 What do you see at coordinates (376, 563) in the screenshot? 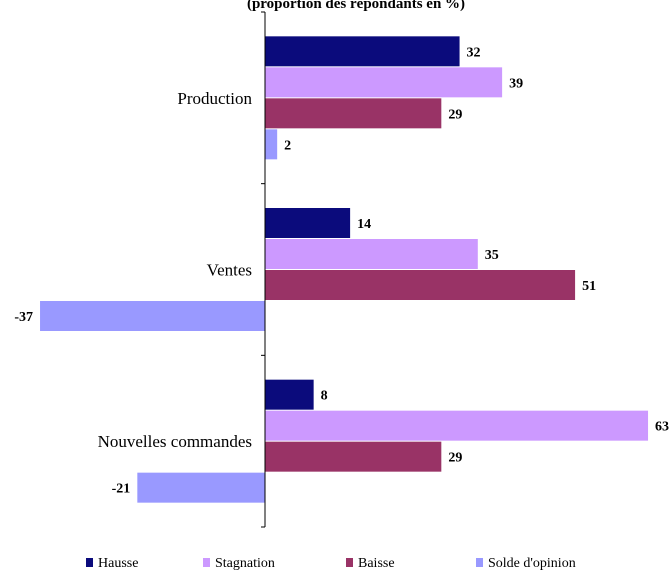
I see `legend-label: Baisse` at bounding box center [376, 563].